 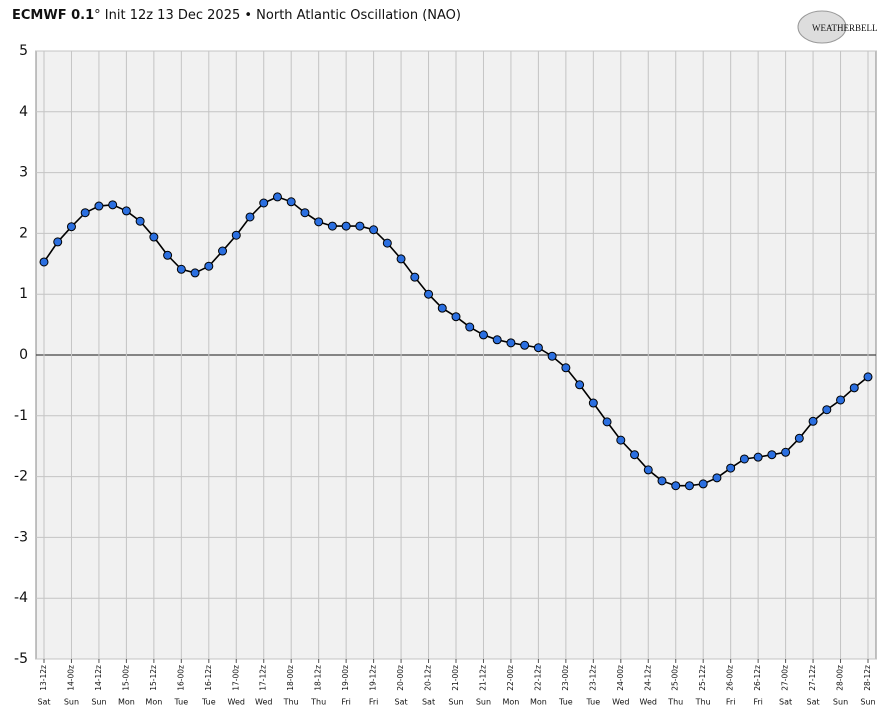 What do you see at coordinates (647, 678) in the screenshot?
I see `x-tick-label: 24-12z` at bounding box center [647, 678].